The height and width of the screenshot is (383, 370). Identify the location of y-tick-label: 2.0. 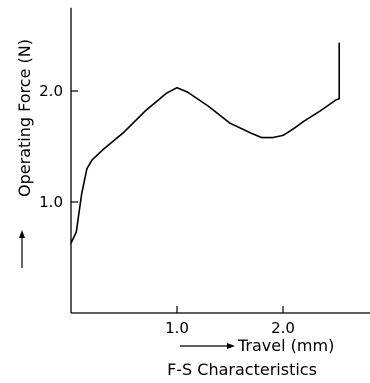
(51, 91).